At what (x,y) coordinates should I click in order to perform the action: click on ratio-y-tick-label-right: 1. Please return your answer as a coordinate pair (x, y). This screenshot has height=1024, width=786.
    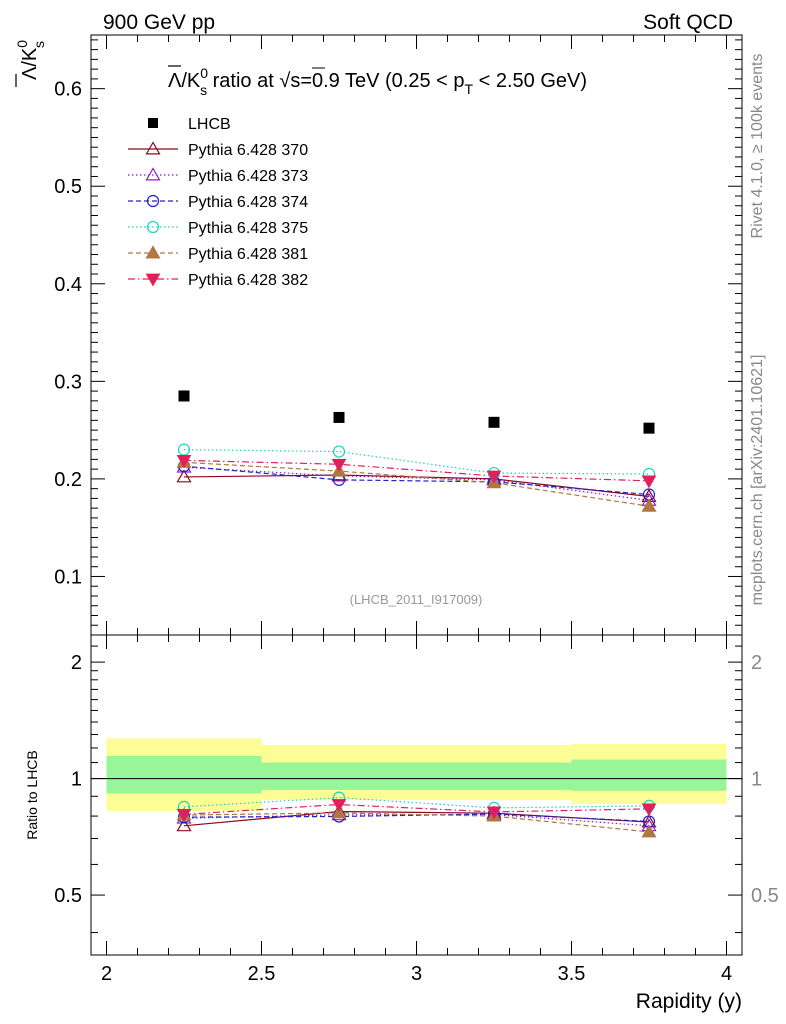
    Looking at the image, I should click on (756, 780).